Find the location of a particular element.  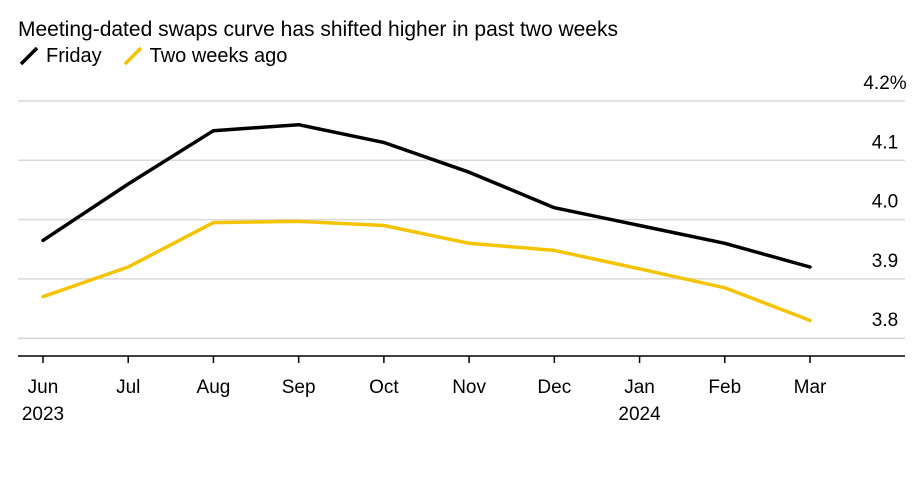

x-tick-label-mar: Mar is located at coordinates (810, 387).